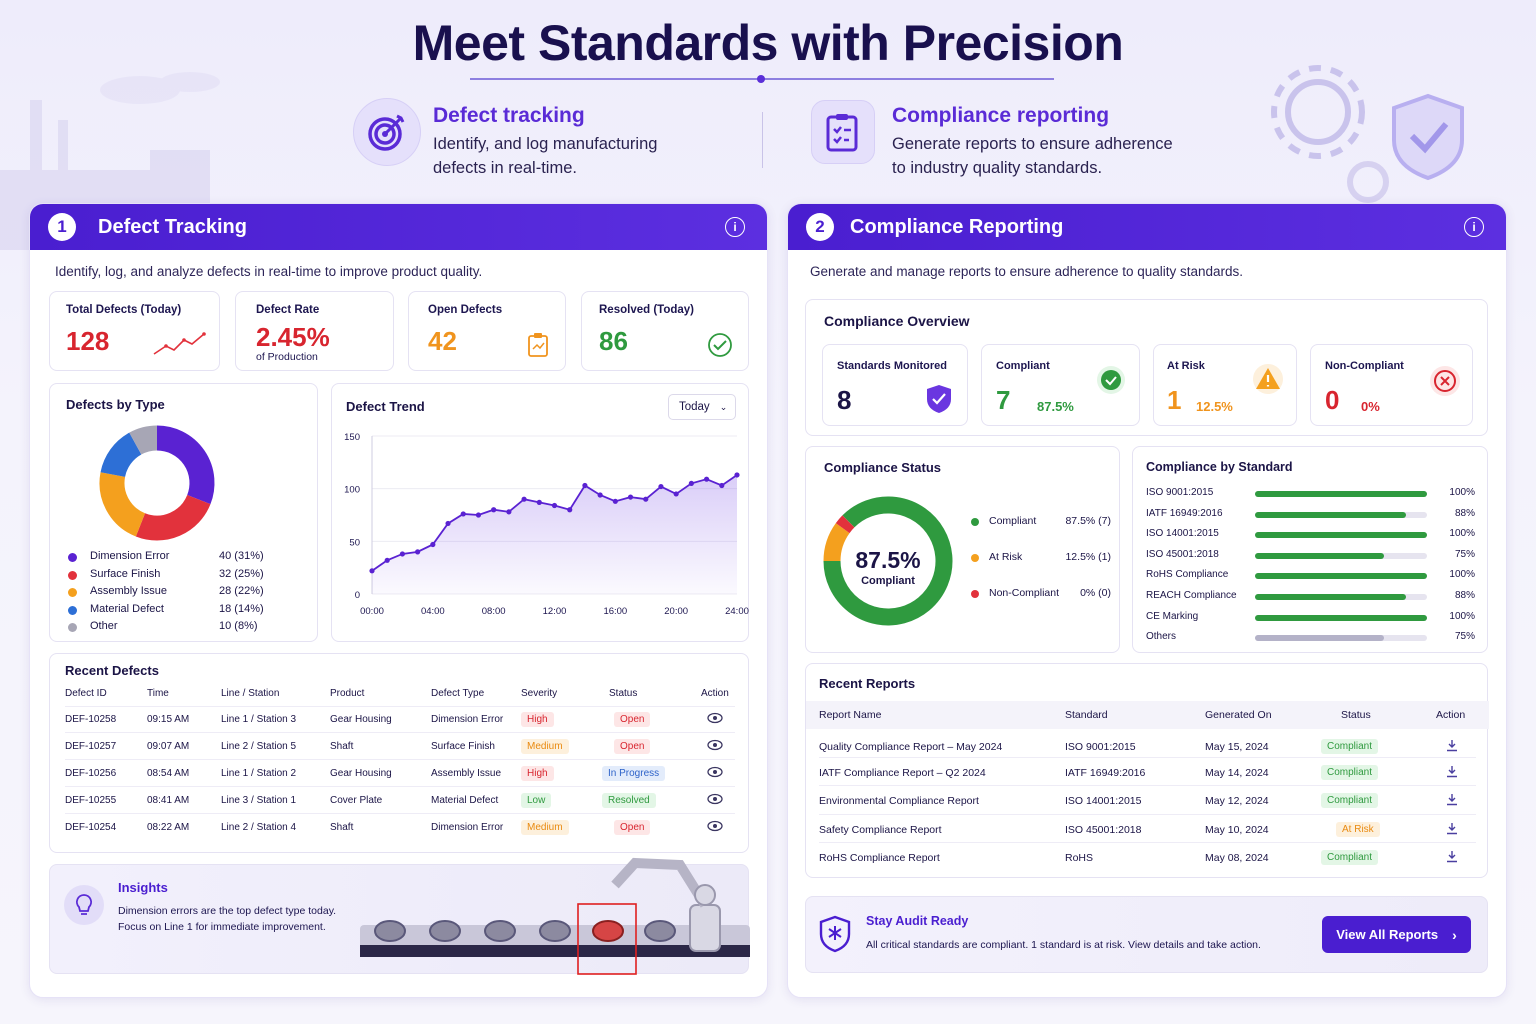 This screenshot has height=1024, width=1536. I want to click on panel-header: 2 Compliance Reporting i, so click(1147, 227).